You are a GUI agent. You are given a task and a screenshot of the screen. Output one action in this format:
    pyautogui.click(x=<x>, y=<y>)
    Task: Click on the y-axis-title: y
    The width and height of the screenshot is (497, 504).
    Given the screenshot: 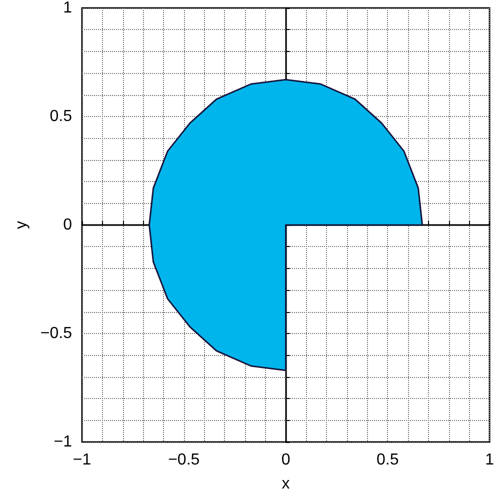 What is the action you would take?
    pyautogui.click(x=21, y=225)
    